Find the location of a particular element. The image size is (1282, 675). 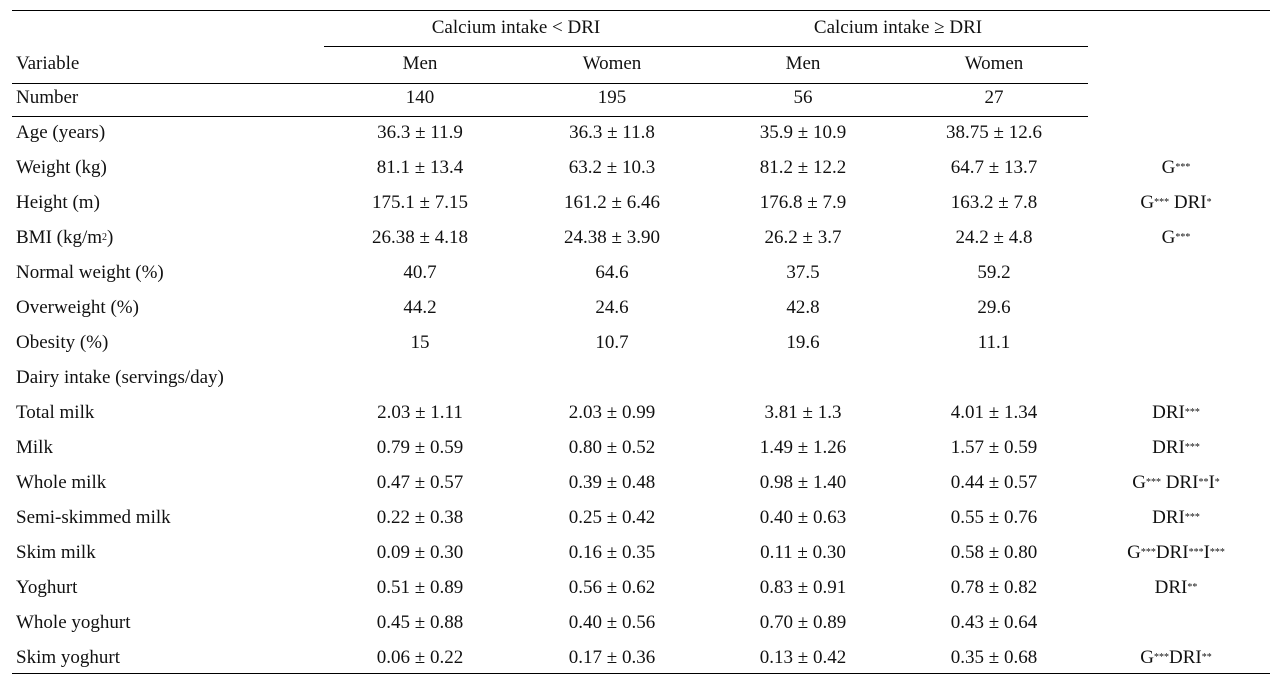

cell-men-below: 0.22 ± 0.38 is located at coordinates (420, 517).